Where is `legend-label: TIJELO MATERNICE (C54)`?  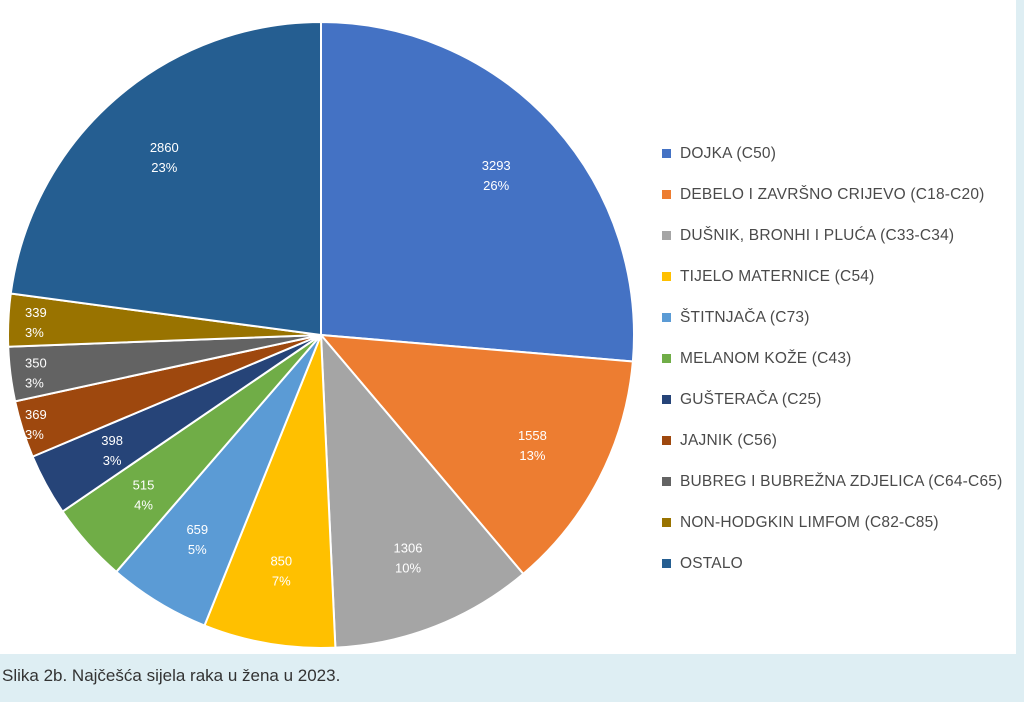 legend-label: TIJELO MATERNICE (C54) is located at coordinates (777, 276).